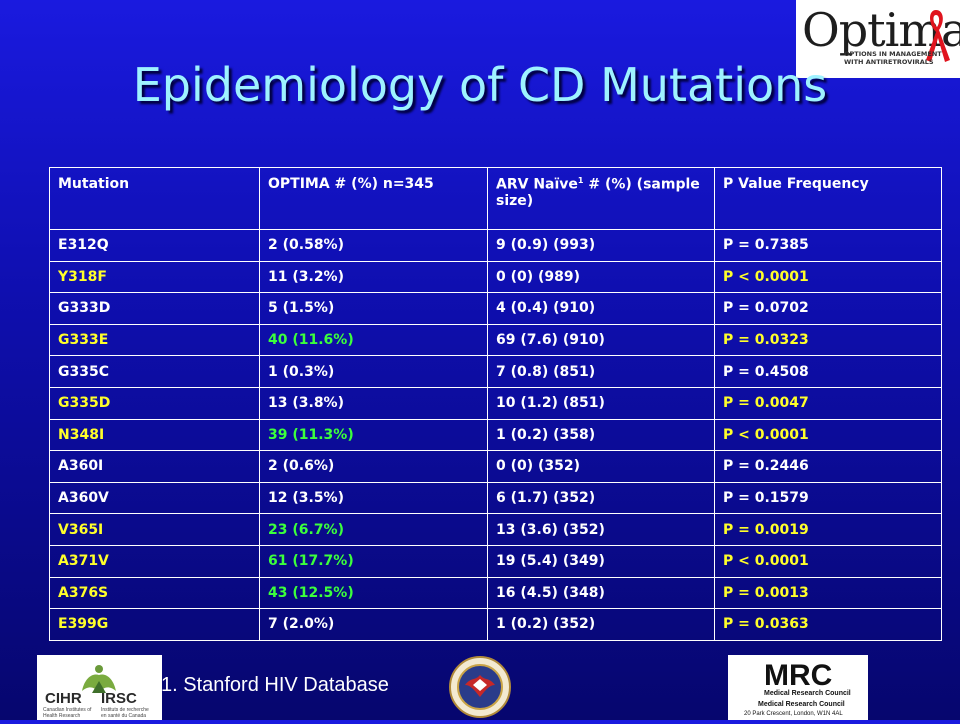 The width and height of the screenshot is (960, 724). Describe the element at coordinates (601, 403) in the screenshot. I see `cell-arv-naive: 10 (1.2) (851)` at that location.